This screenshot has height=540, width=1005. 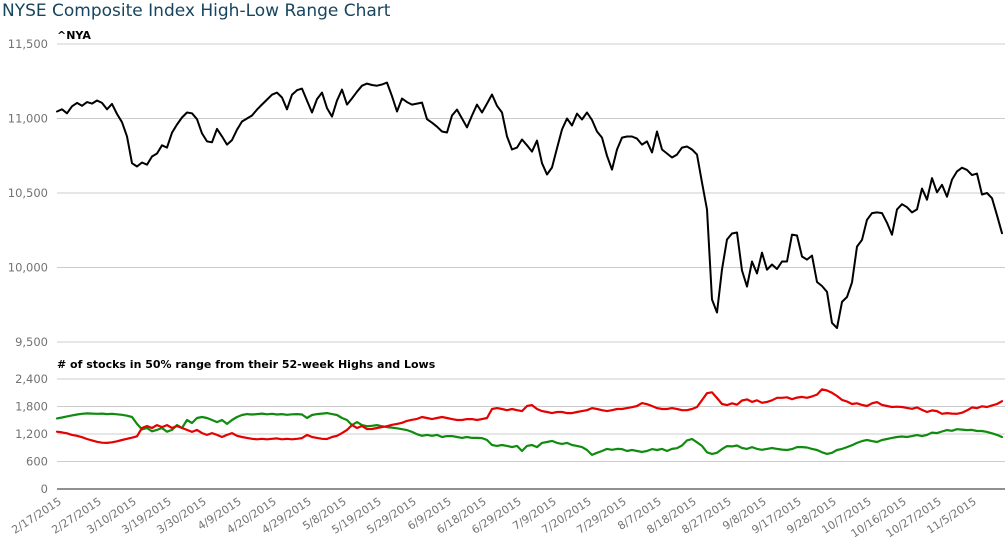 What do you see at coordinates (31, 342) in the screenshot?
I see `y-tick-label: 9,500` at bounding box center [31, 342].